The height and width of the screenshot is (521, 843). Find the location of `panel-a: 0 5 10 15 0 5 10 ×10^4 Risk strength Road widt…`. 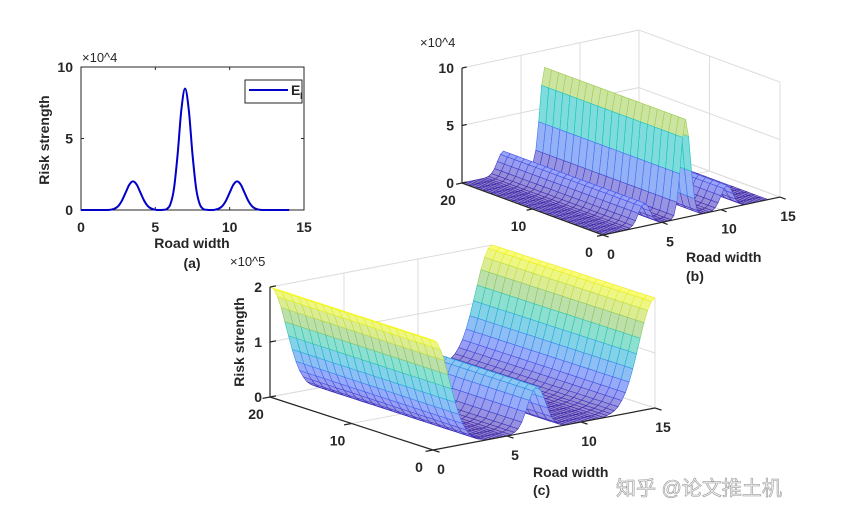

panel-a: 0 5 10 15 0 5 10 ×10^4 Risk strength Road widt… is located at coordinates (174, 160).